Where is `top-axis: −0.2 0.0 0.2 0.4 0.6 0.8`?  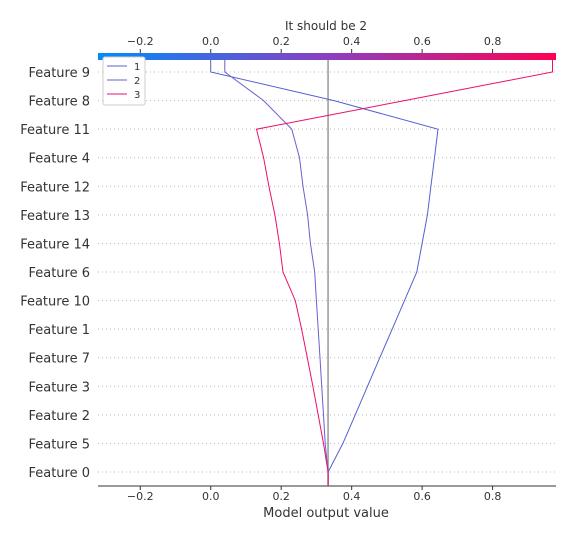 top-axis: −0.2 0.0 0.2 0.4 0.6 0.8 is located at coordinates (314, 44).